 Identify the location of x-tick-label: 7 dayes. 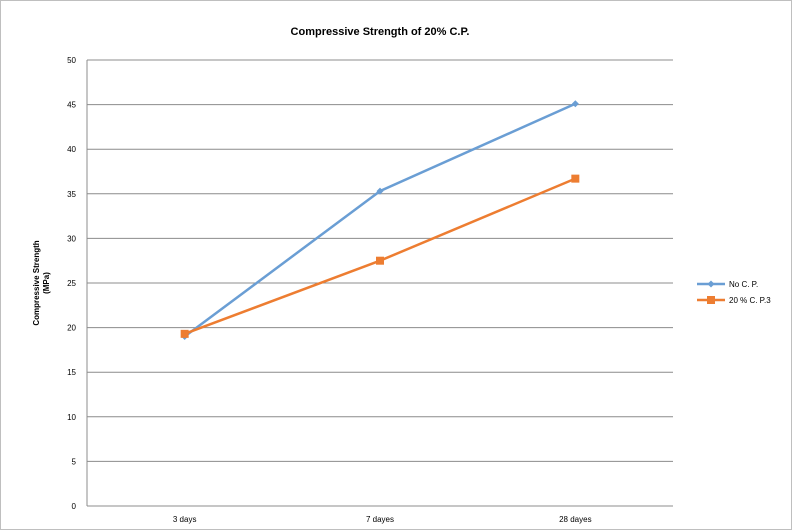
(380, 519).